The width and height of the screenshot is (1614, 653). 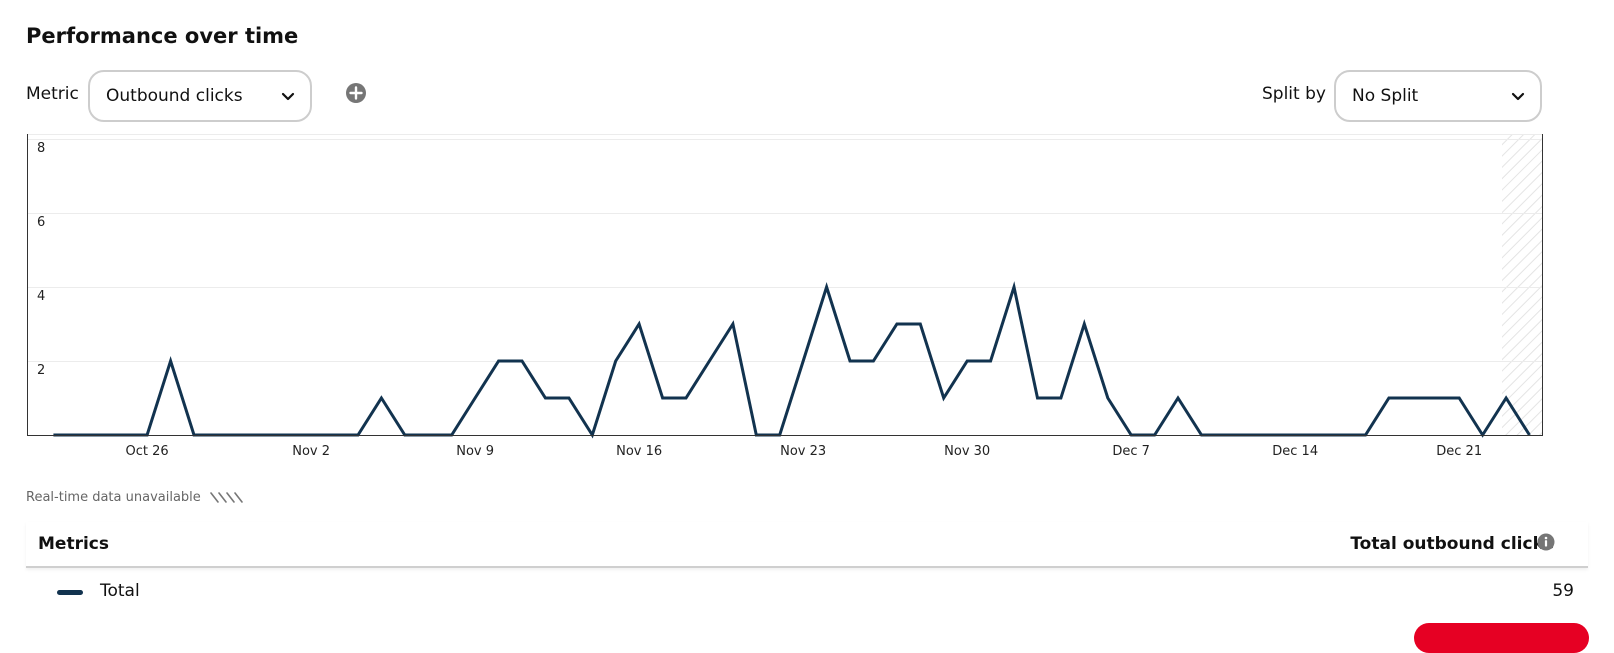 I want to click on metrics-table-header: Metrics Total outbound clicks, so click(x=807, y=545).